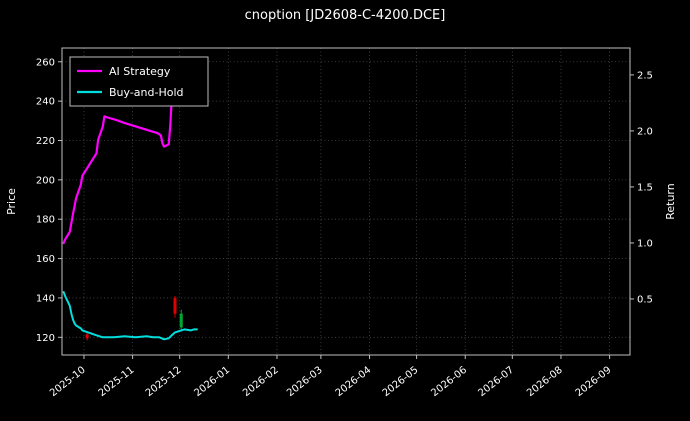  What do you see at coordinates (594, 382) in the screenshot?
I see `x-tick-label: 2026-09` at bounding box center [594, 382].